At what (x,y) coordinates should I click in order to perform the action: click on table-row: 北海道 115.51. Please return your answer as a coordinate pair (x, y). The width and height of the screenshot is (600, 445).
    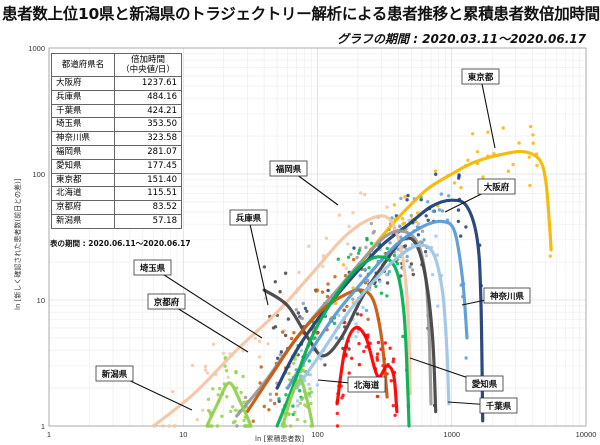
    Looking at the image, I should click on (116, 194).